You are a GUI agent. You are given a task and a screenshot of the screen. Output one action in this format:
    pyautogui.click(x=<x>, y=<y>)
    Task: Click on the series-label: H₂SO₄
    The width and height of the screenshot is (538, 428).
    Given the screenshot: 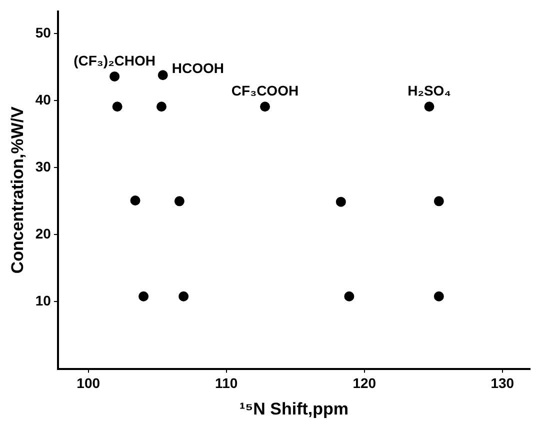 What is the action you would take?
    pyautogui.click(x=429, y=90)
    